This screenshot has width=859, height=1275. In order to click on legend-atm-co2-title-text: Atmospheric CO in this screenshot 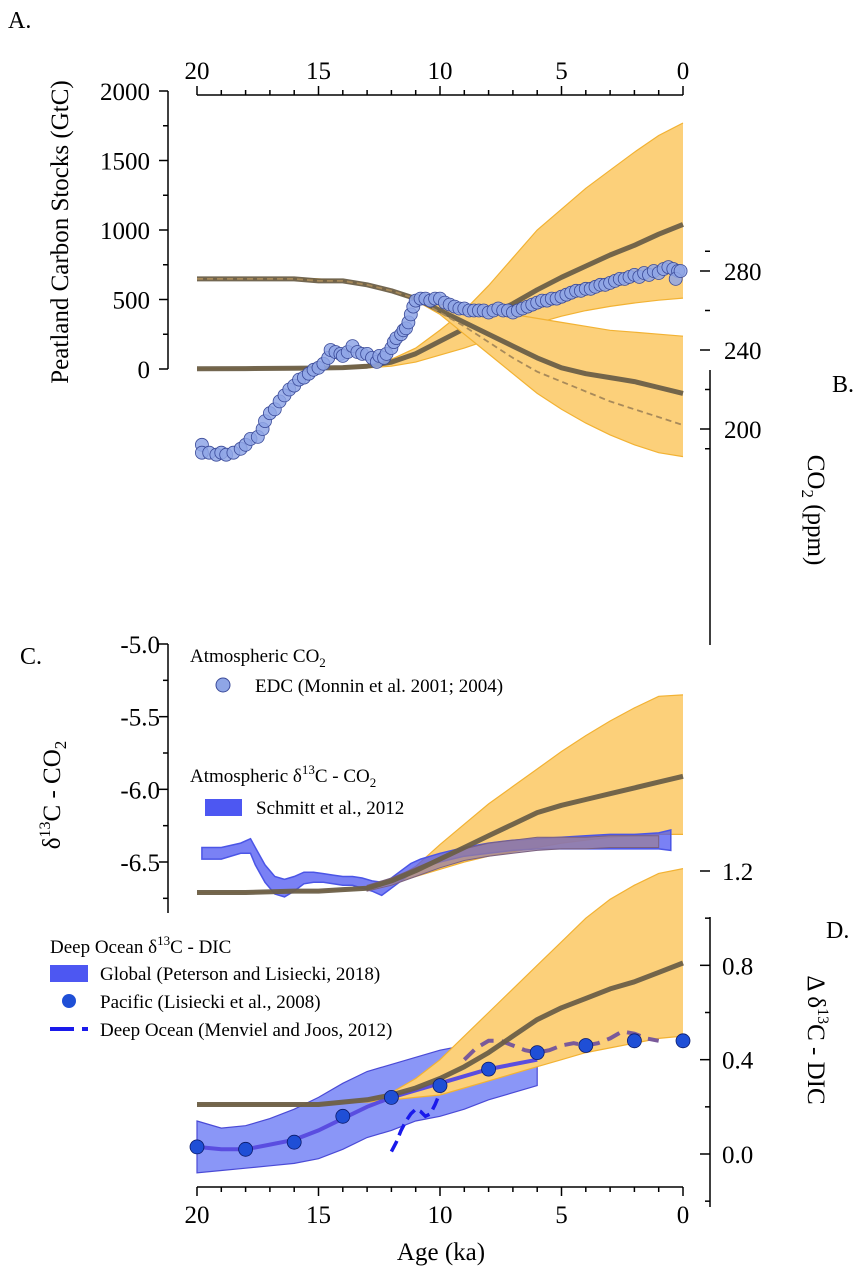, I will do `click(254, 656)`.